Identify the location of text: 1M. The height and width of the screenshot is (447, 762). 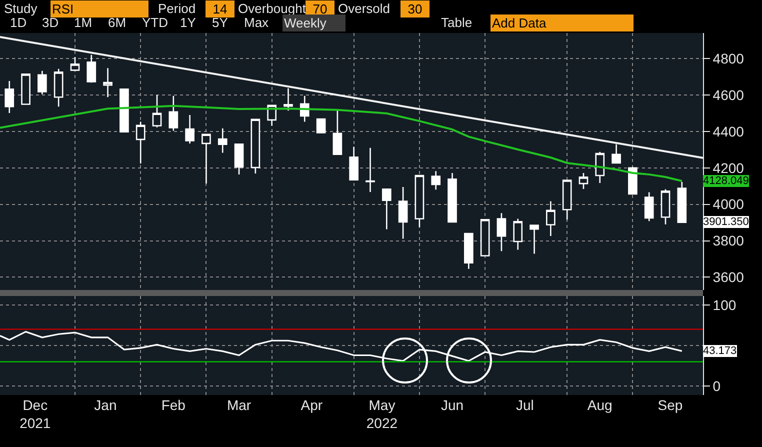
(83, 22).